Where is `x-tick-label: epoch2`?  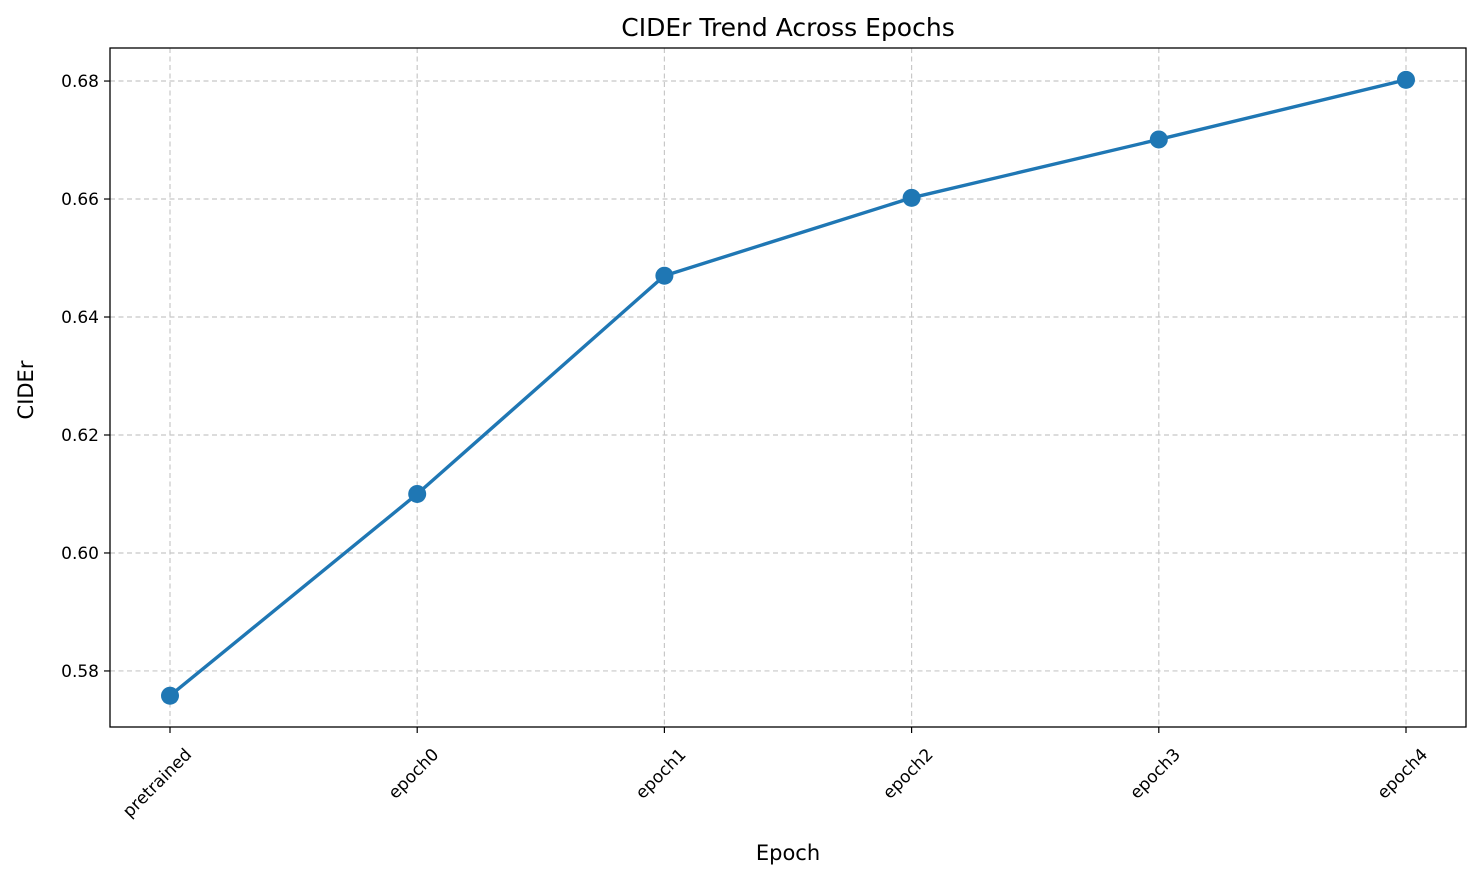
x-tick-label: epoch2 is located at coordinates (908, 774).